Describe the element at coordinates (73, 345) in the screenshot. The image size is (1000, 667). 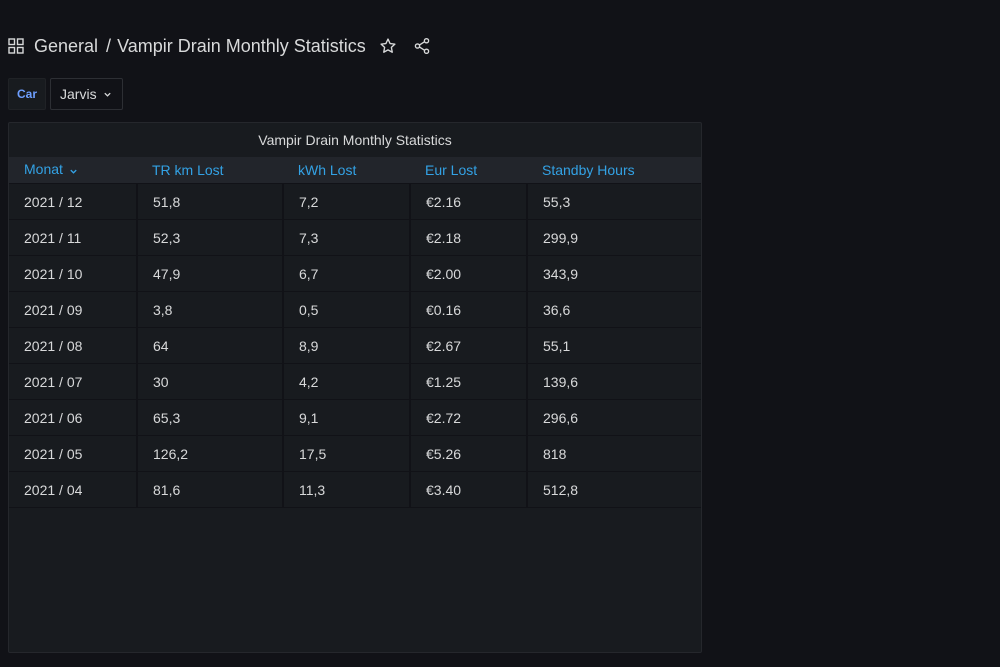
I see `cell-monat: 2021 / 08` at that location.